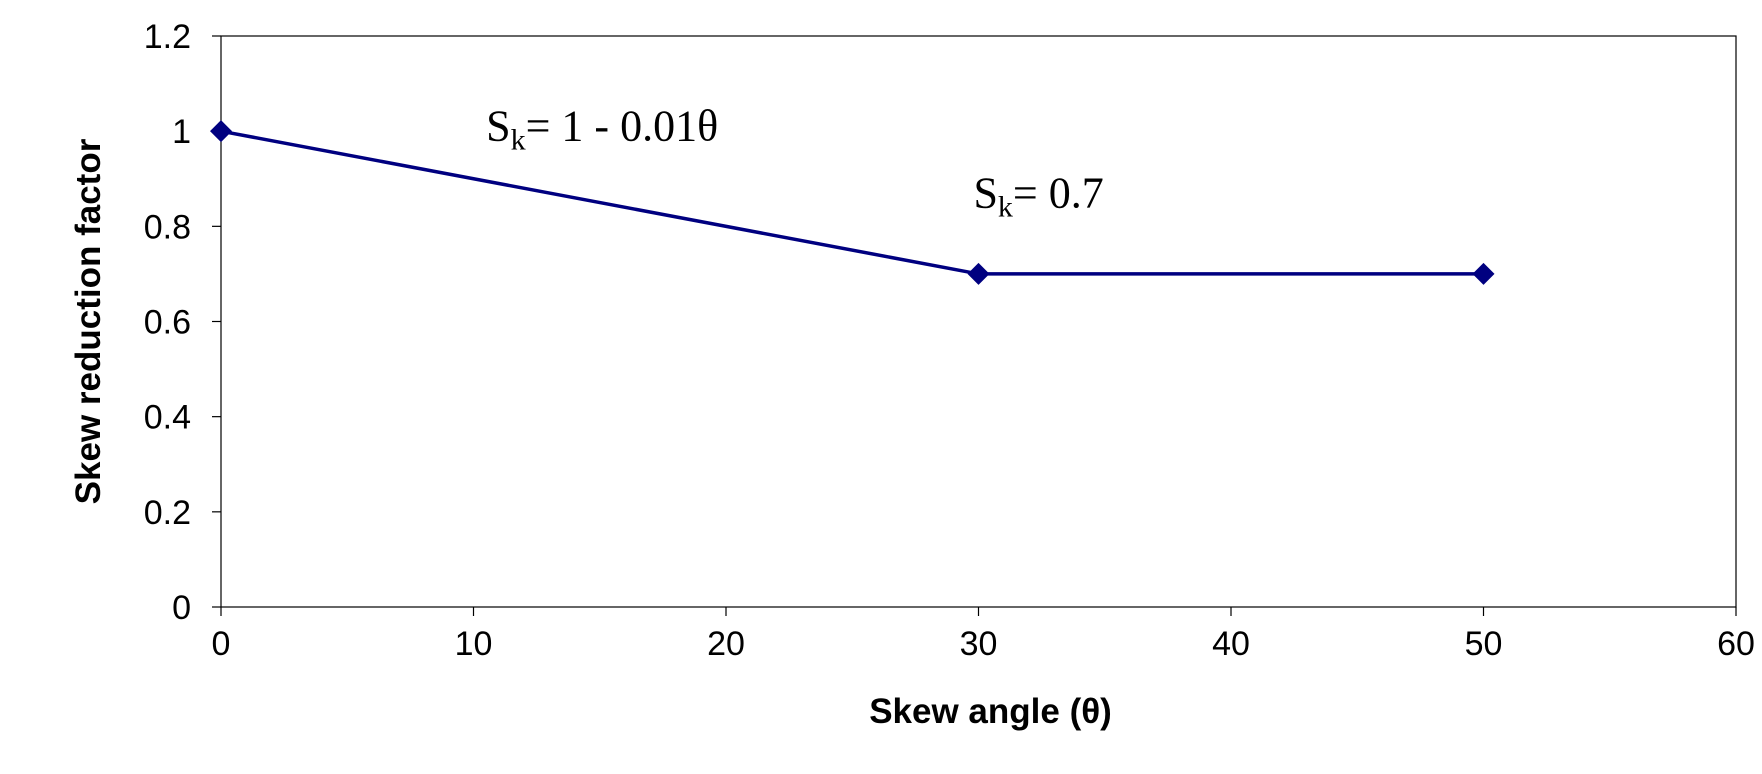 This screenshot has height=774, width=1762. Describe the element at coordinates (181, 608) in the screenshot. I see `y-tick-label: 0` at that location.